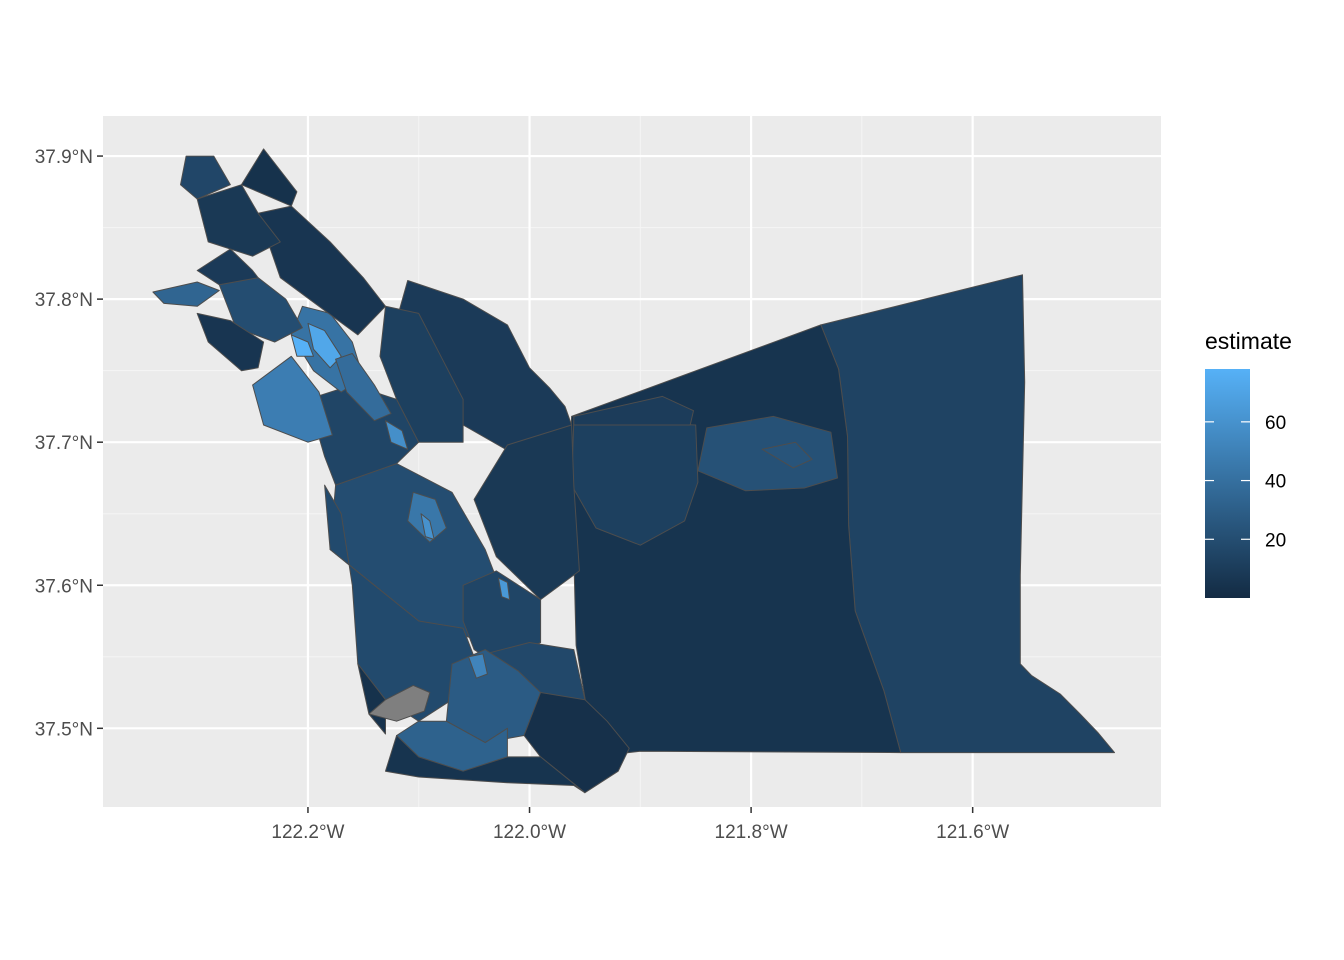  I want to click on region-oakland-hot, so click(302, 345).